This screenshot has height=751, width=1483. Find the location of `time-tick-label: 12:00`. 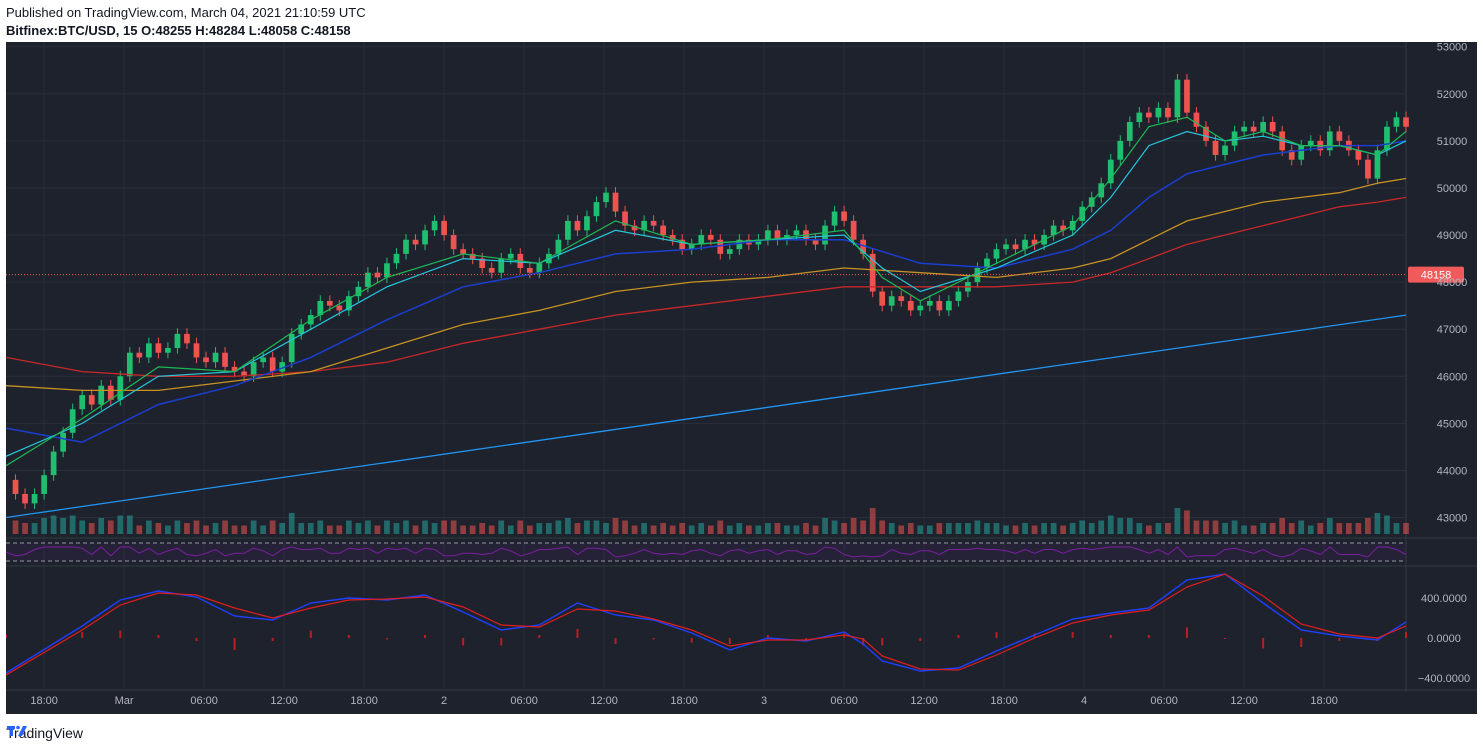

time-tick-label: 12:00 is located at coordinates (1244, 701).